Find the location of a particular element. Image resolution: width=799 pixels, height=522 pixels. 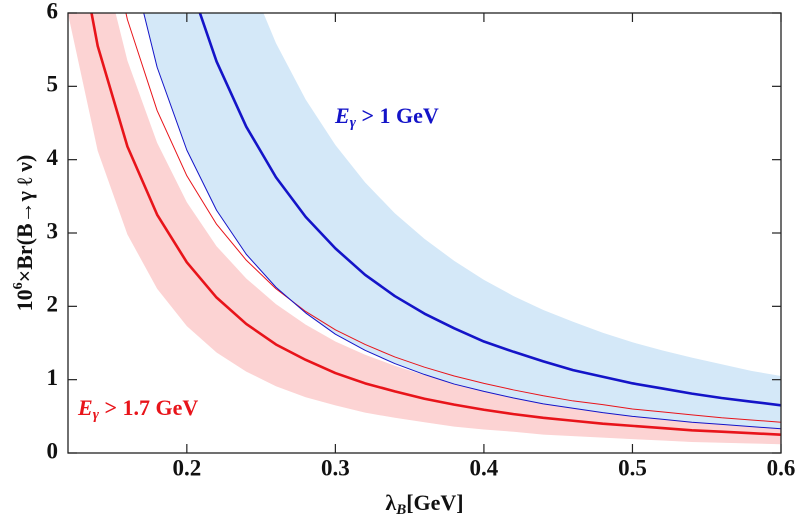

annotation: Eγ > 1 GeV is located at coordinates (386, 117).